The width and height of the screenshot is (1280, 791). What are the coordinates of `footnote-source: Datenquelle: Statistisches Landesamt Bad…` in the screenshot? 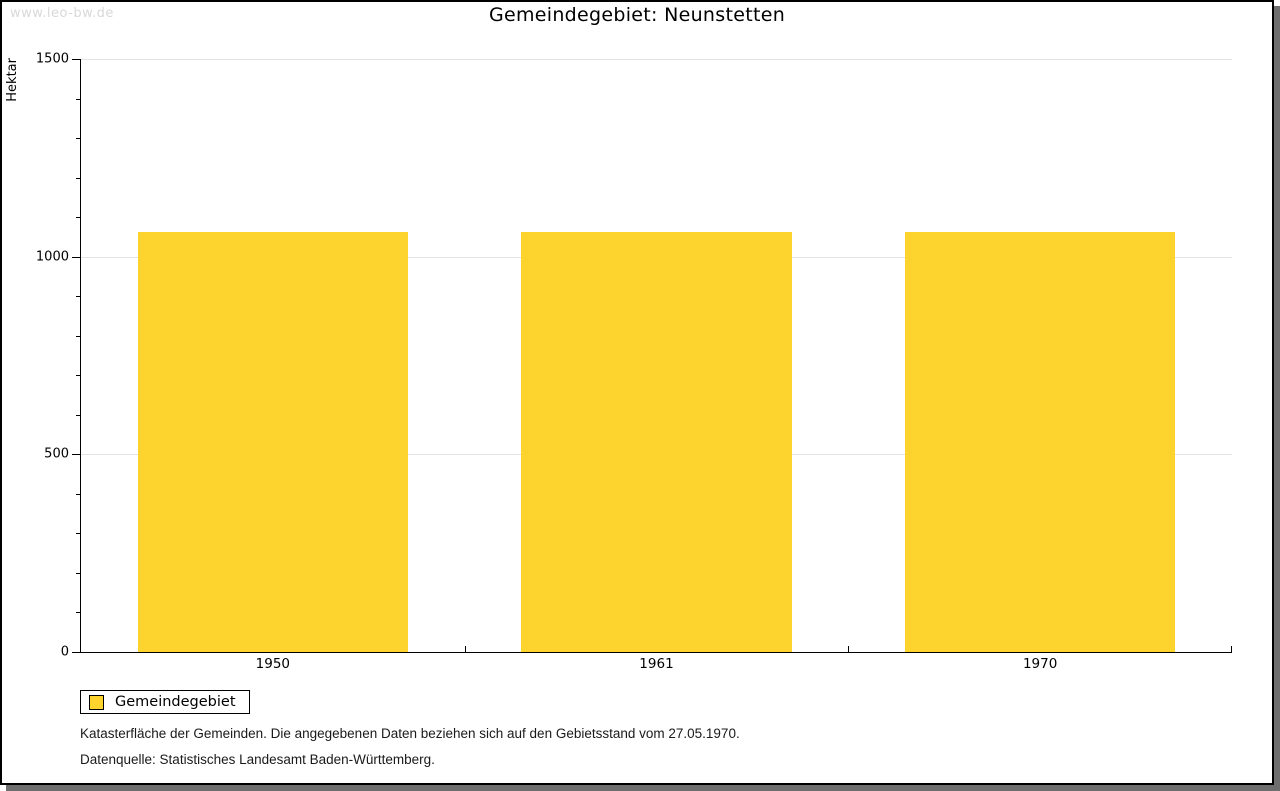 It's located at (257, 759).